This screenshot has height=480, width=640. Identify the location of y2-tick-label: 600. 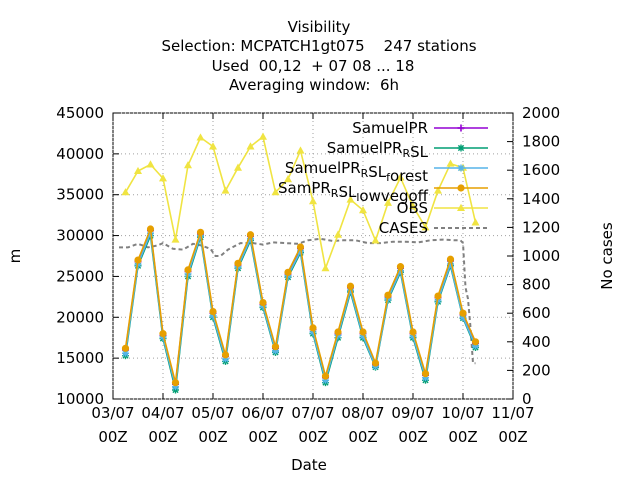
(536, 313).